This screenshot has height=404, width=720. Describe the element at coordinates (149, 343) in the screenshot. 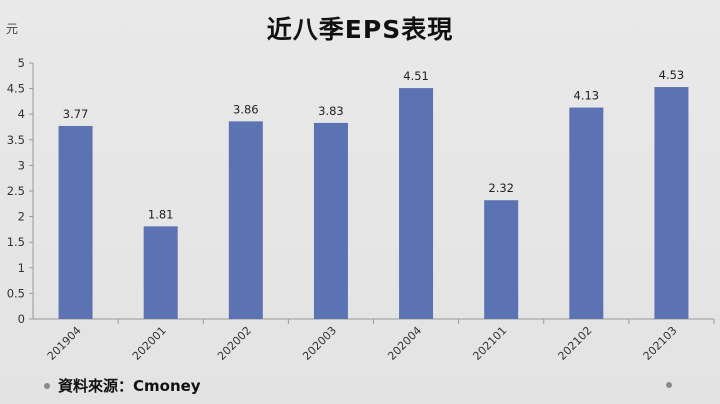

I see `x-tick-label: 202001` at that location.